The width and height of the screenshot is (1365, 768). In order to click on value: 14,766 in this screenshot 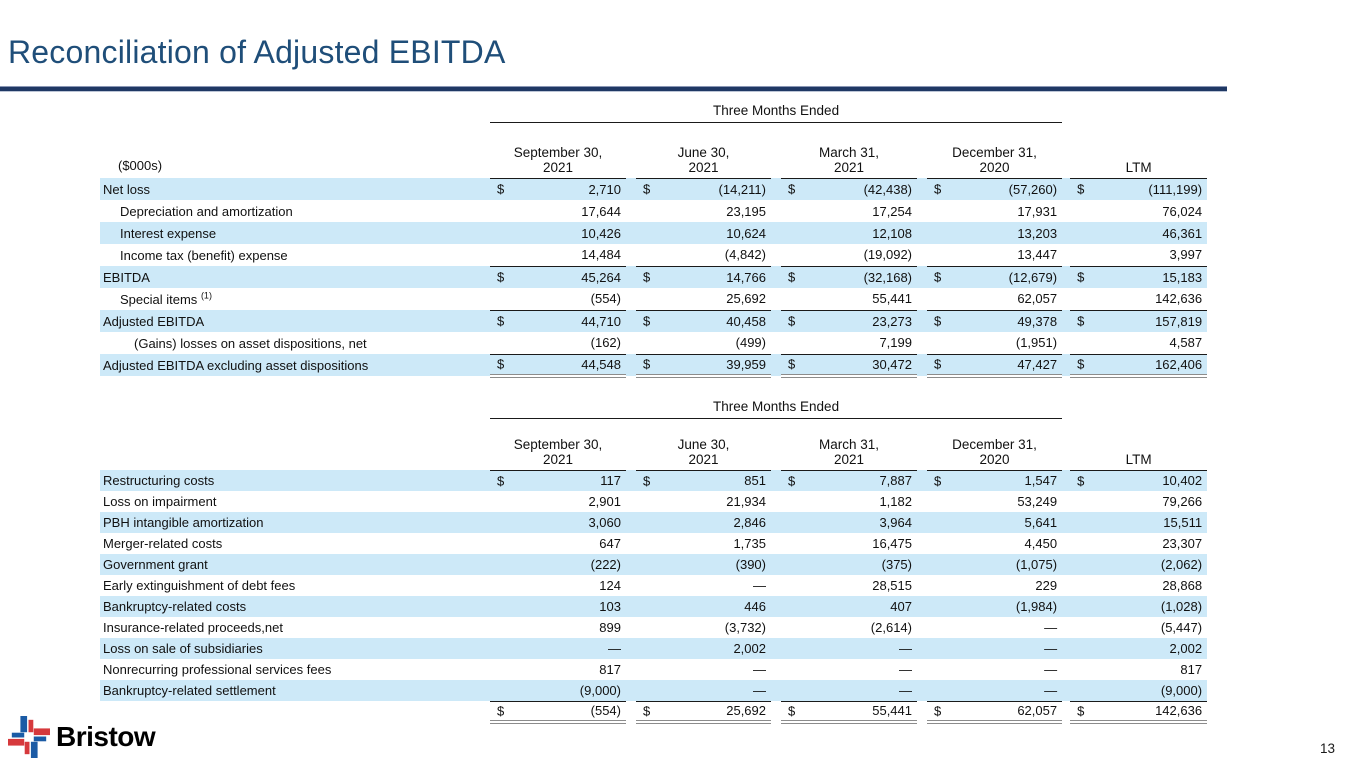, I will do `click(746, 277)`.